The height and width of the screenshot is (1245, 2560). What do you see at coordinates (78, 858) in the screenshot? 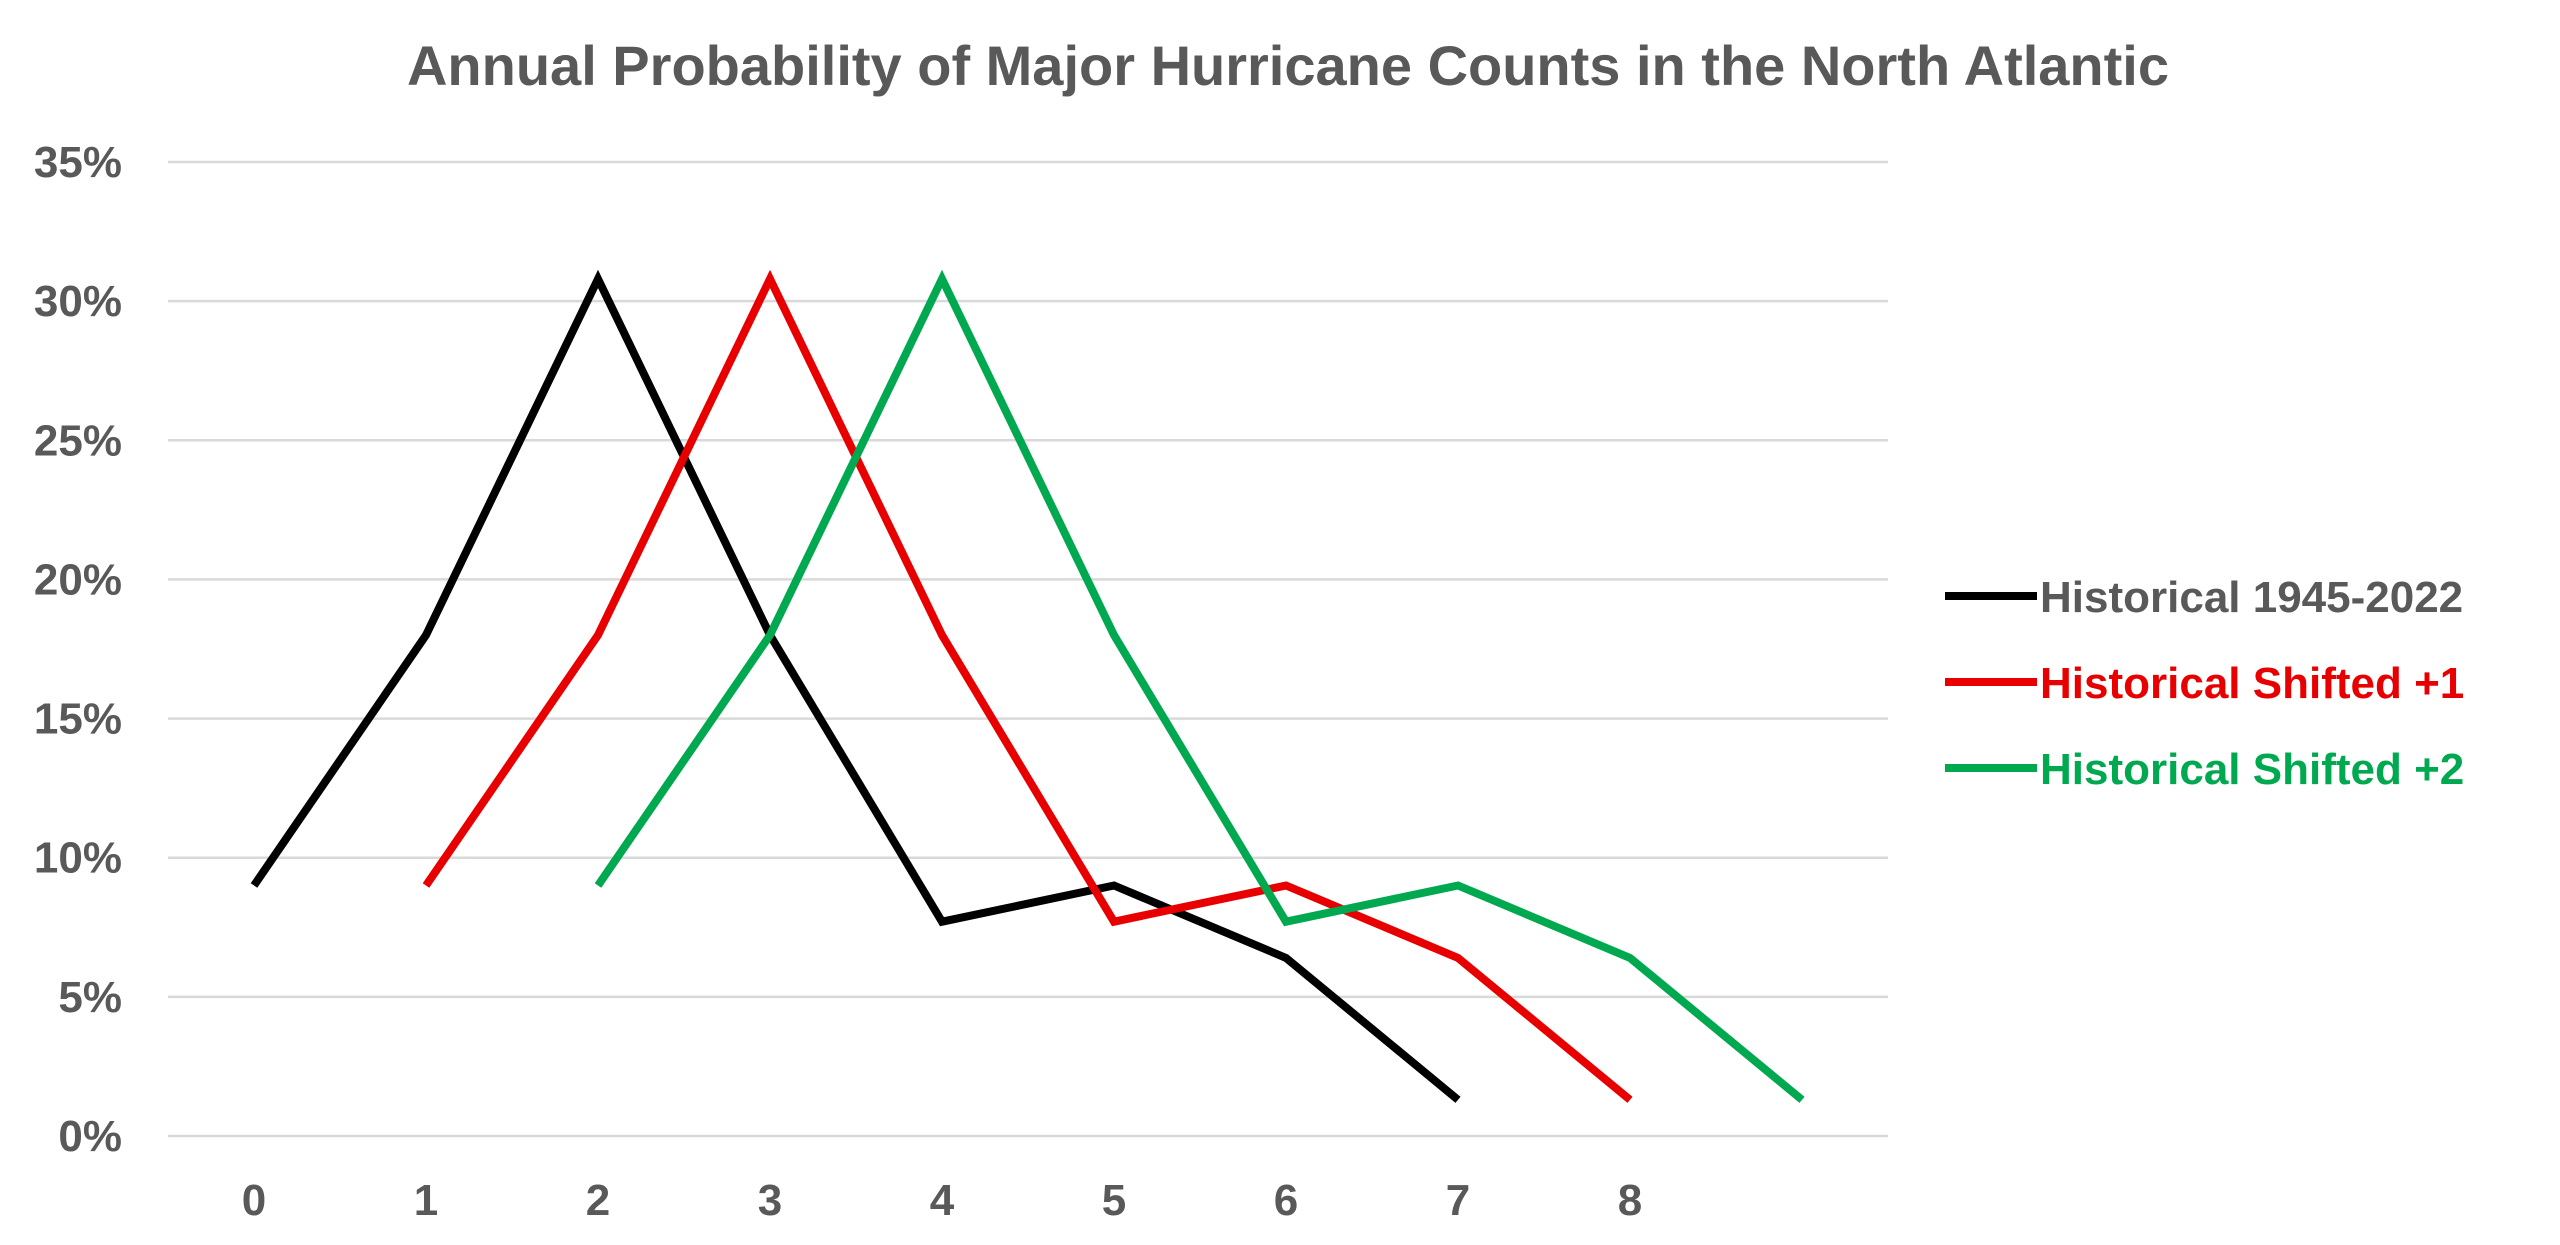
I see `y-tick-label: 10%` at bounding box center [78, 858].